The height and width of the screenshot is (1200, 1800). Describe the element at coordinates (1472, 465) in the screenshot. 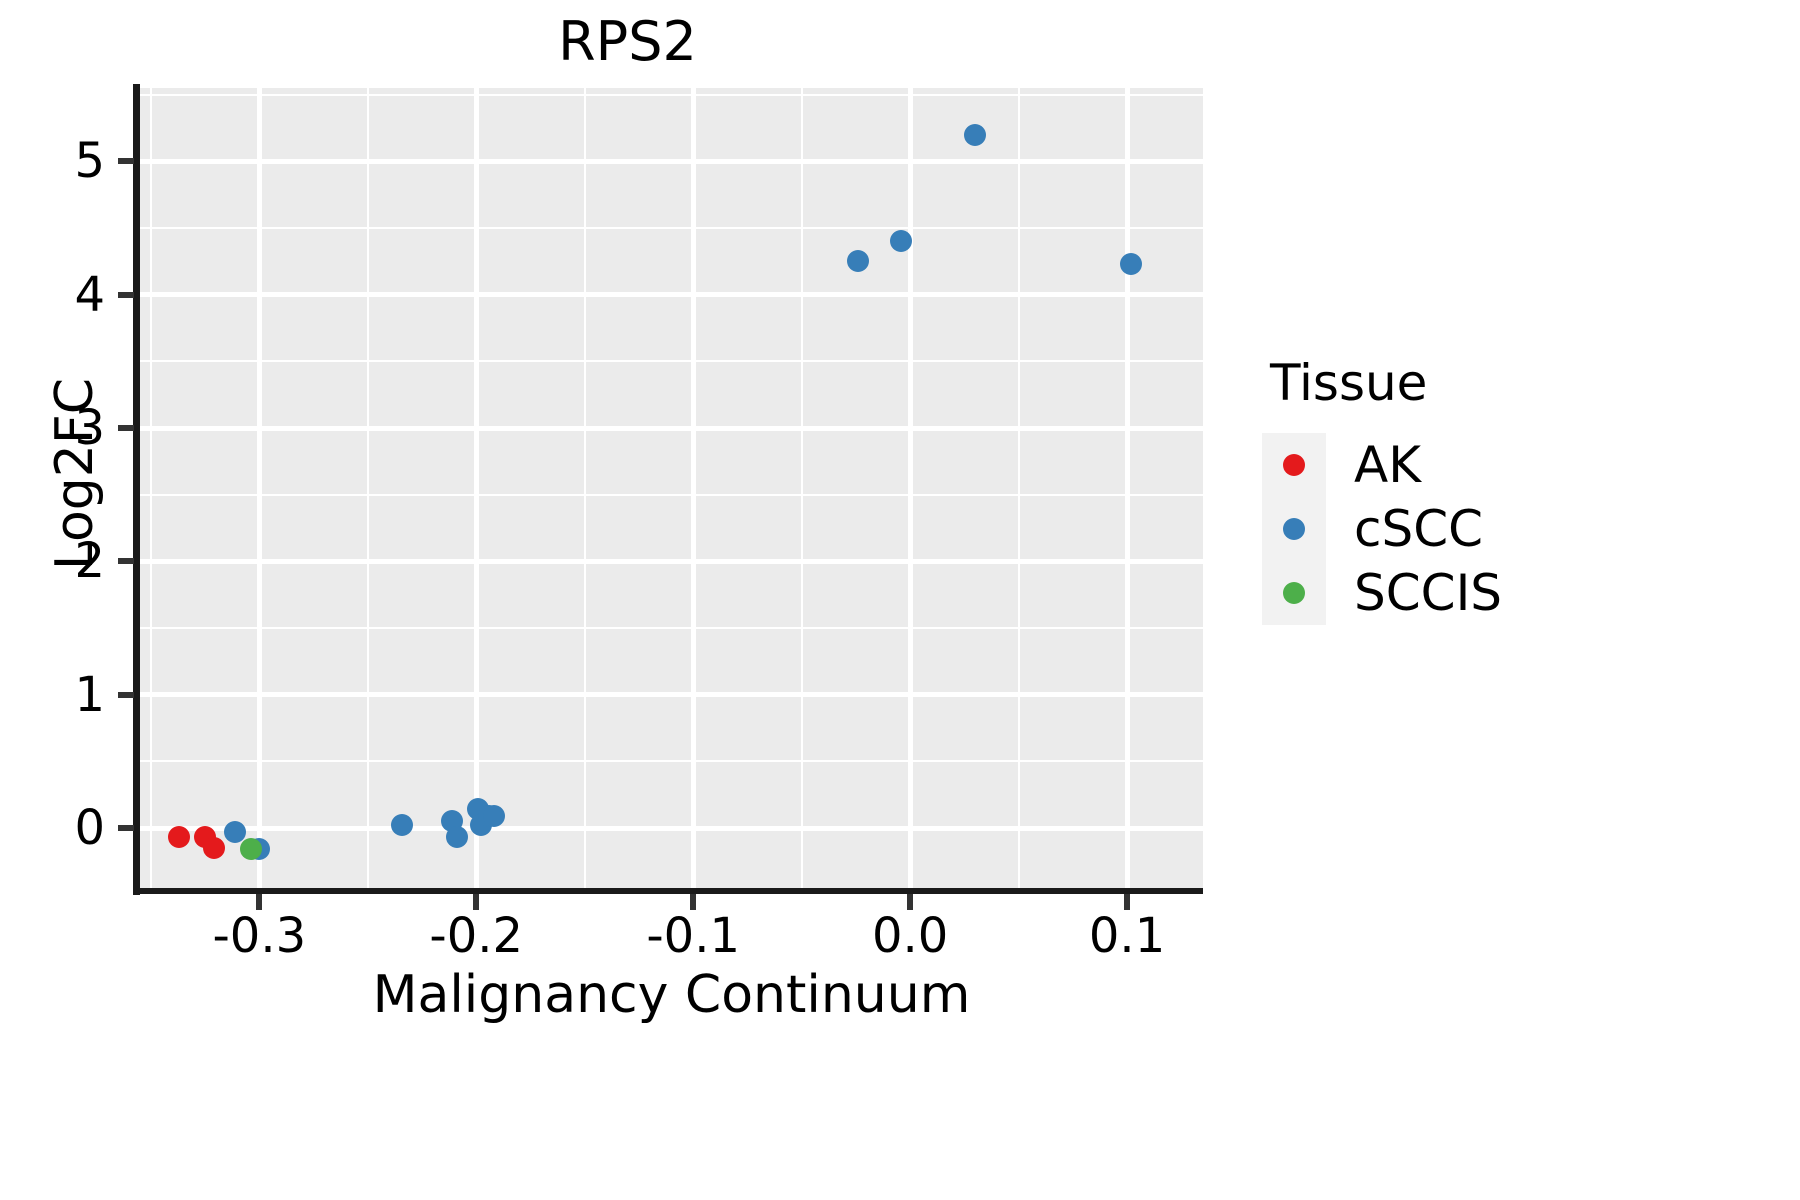

I see `legend-item-ak: AK` at that location.